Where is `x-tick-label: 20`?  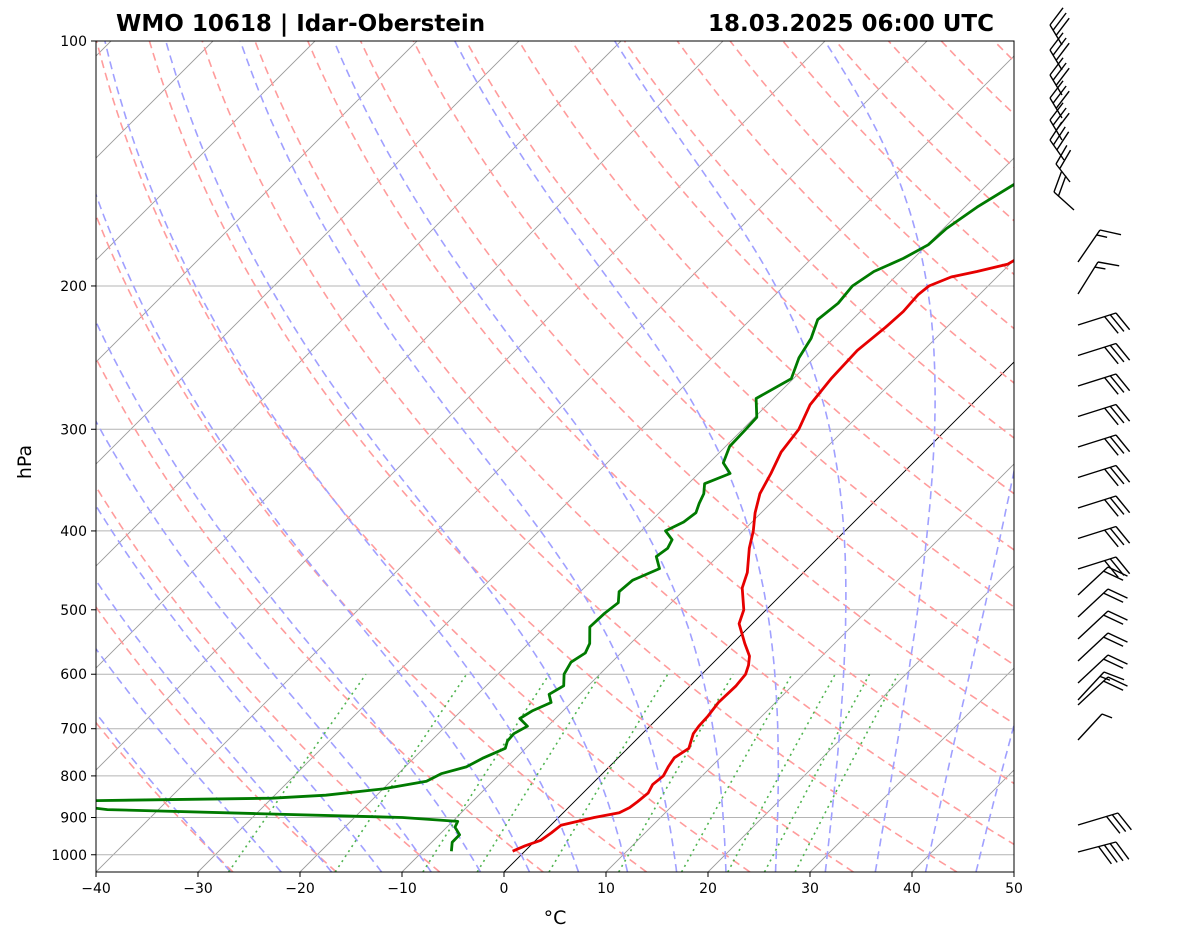 x-tick-label: 20 is located at coordinates (708, 889).